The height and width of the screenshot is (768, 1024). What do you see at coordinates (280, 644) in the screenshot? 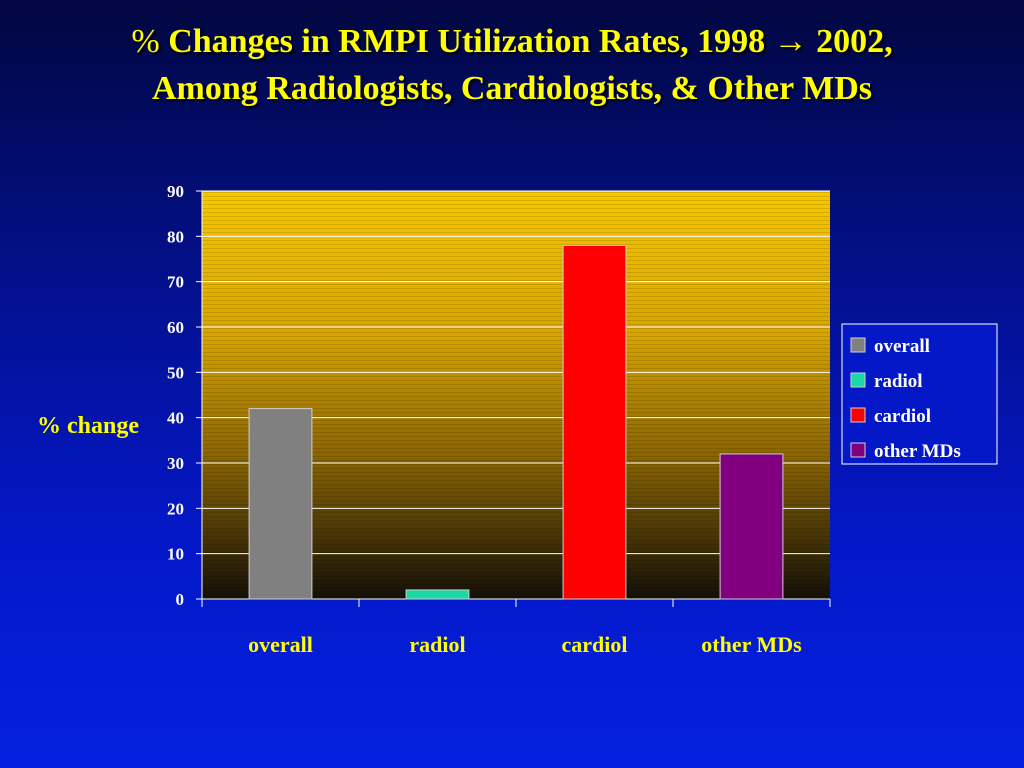
I see `x-category-label: overall` at bounding box center [280, 644].